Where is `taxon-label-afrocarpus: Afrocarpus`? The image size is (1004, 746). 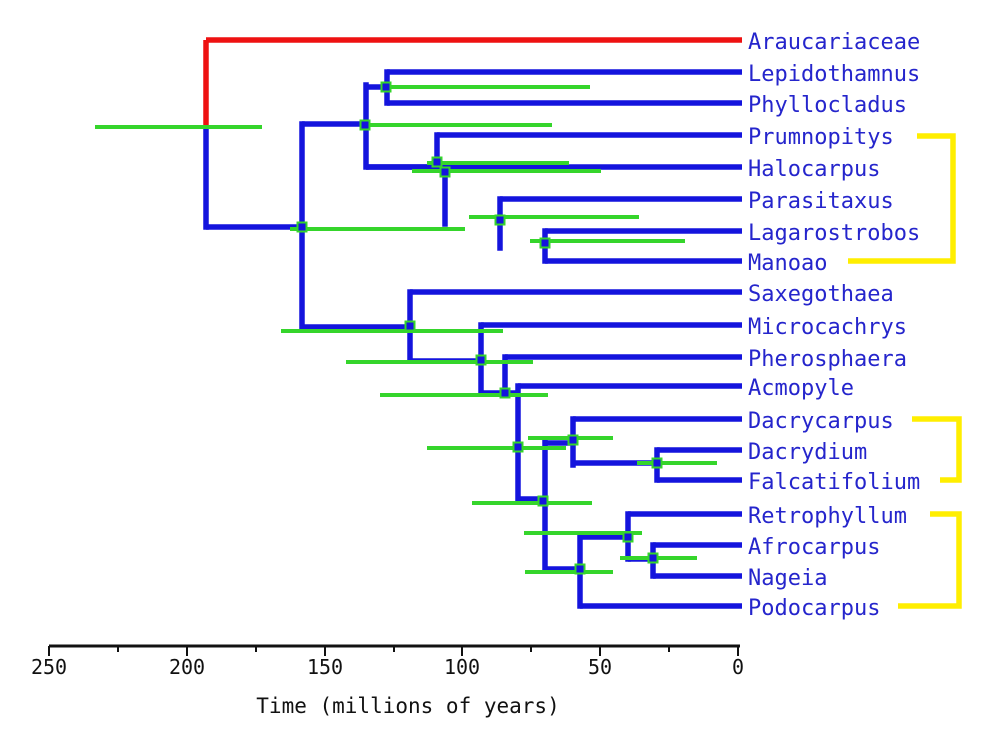
taxon-label-afrocarpus: Afrocarpus is located at coordinates (814, 547).